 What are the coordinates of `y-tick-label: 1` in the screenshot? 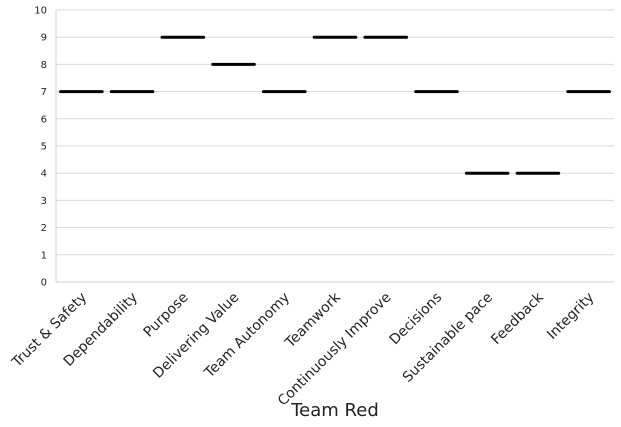 It's located at (44, 255).